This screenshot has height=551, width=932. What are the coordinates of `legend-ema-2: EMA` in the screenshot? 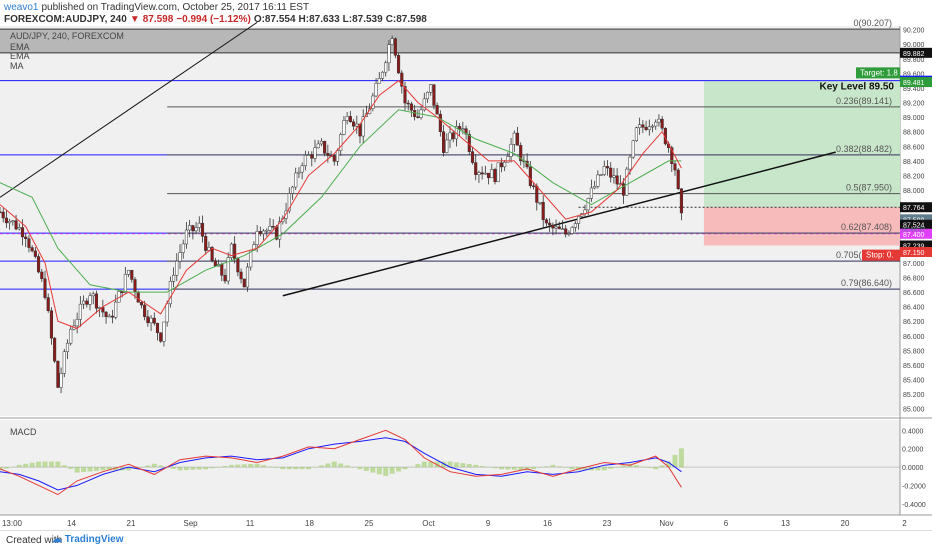 It's located at (20, 56).